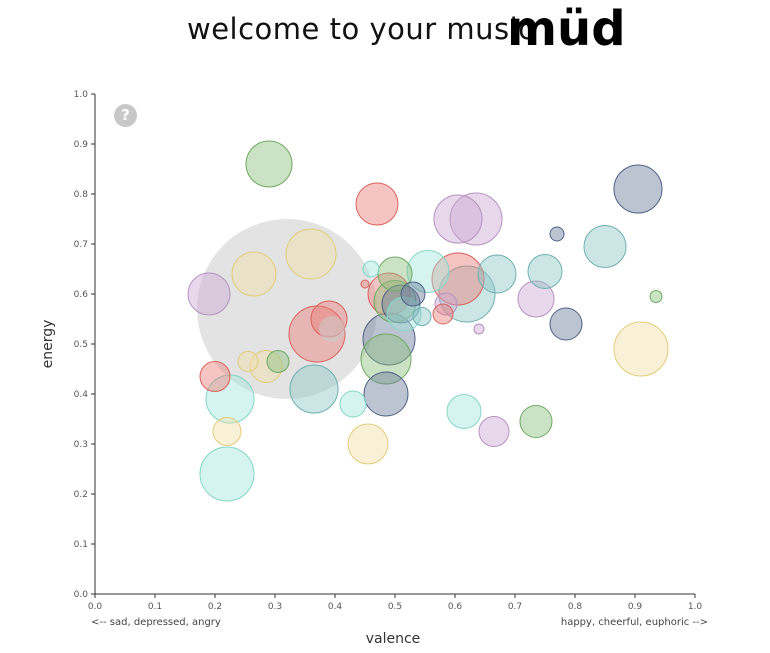 The height and width of the screenshot is (653, 770). Describe the element at coordinates (634, 622) in the screenshot. I see `x-axis-right-note: happy, cheerful, euphoric -->` at that location.